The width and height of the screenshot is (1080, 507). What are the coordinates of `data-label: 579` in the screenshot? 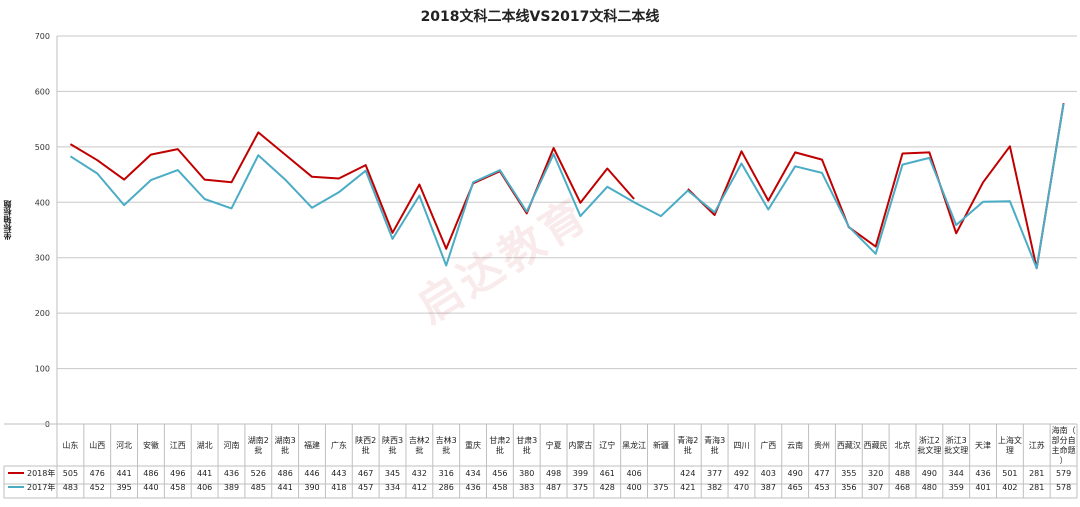 It's located at (1063, 473).